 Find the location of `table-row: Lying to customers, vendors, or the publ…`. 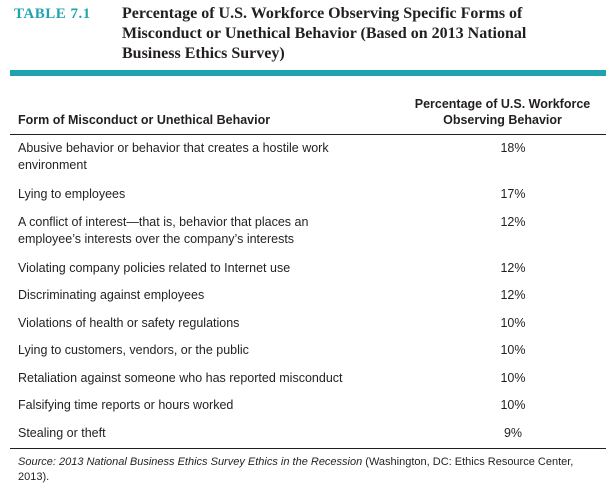

table-row: Lying to customers, vendors, or the publ… is located at coordinates (310, 350).